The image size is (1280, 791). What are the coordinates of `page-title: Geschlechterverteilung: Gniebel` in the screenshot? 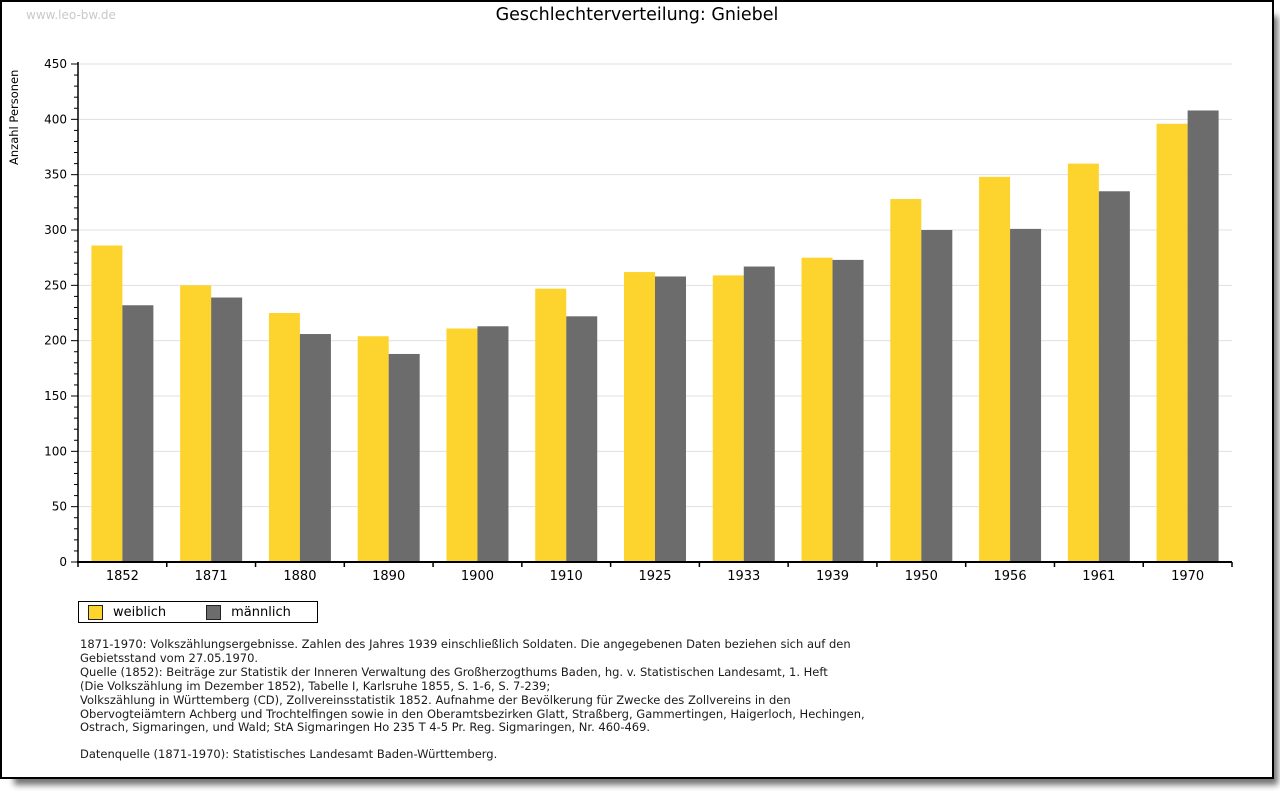 It's located at (637, 15).